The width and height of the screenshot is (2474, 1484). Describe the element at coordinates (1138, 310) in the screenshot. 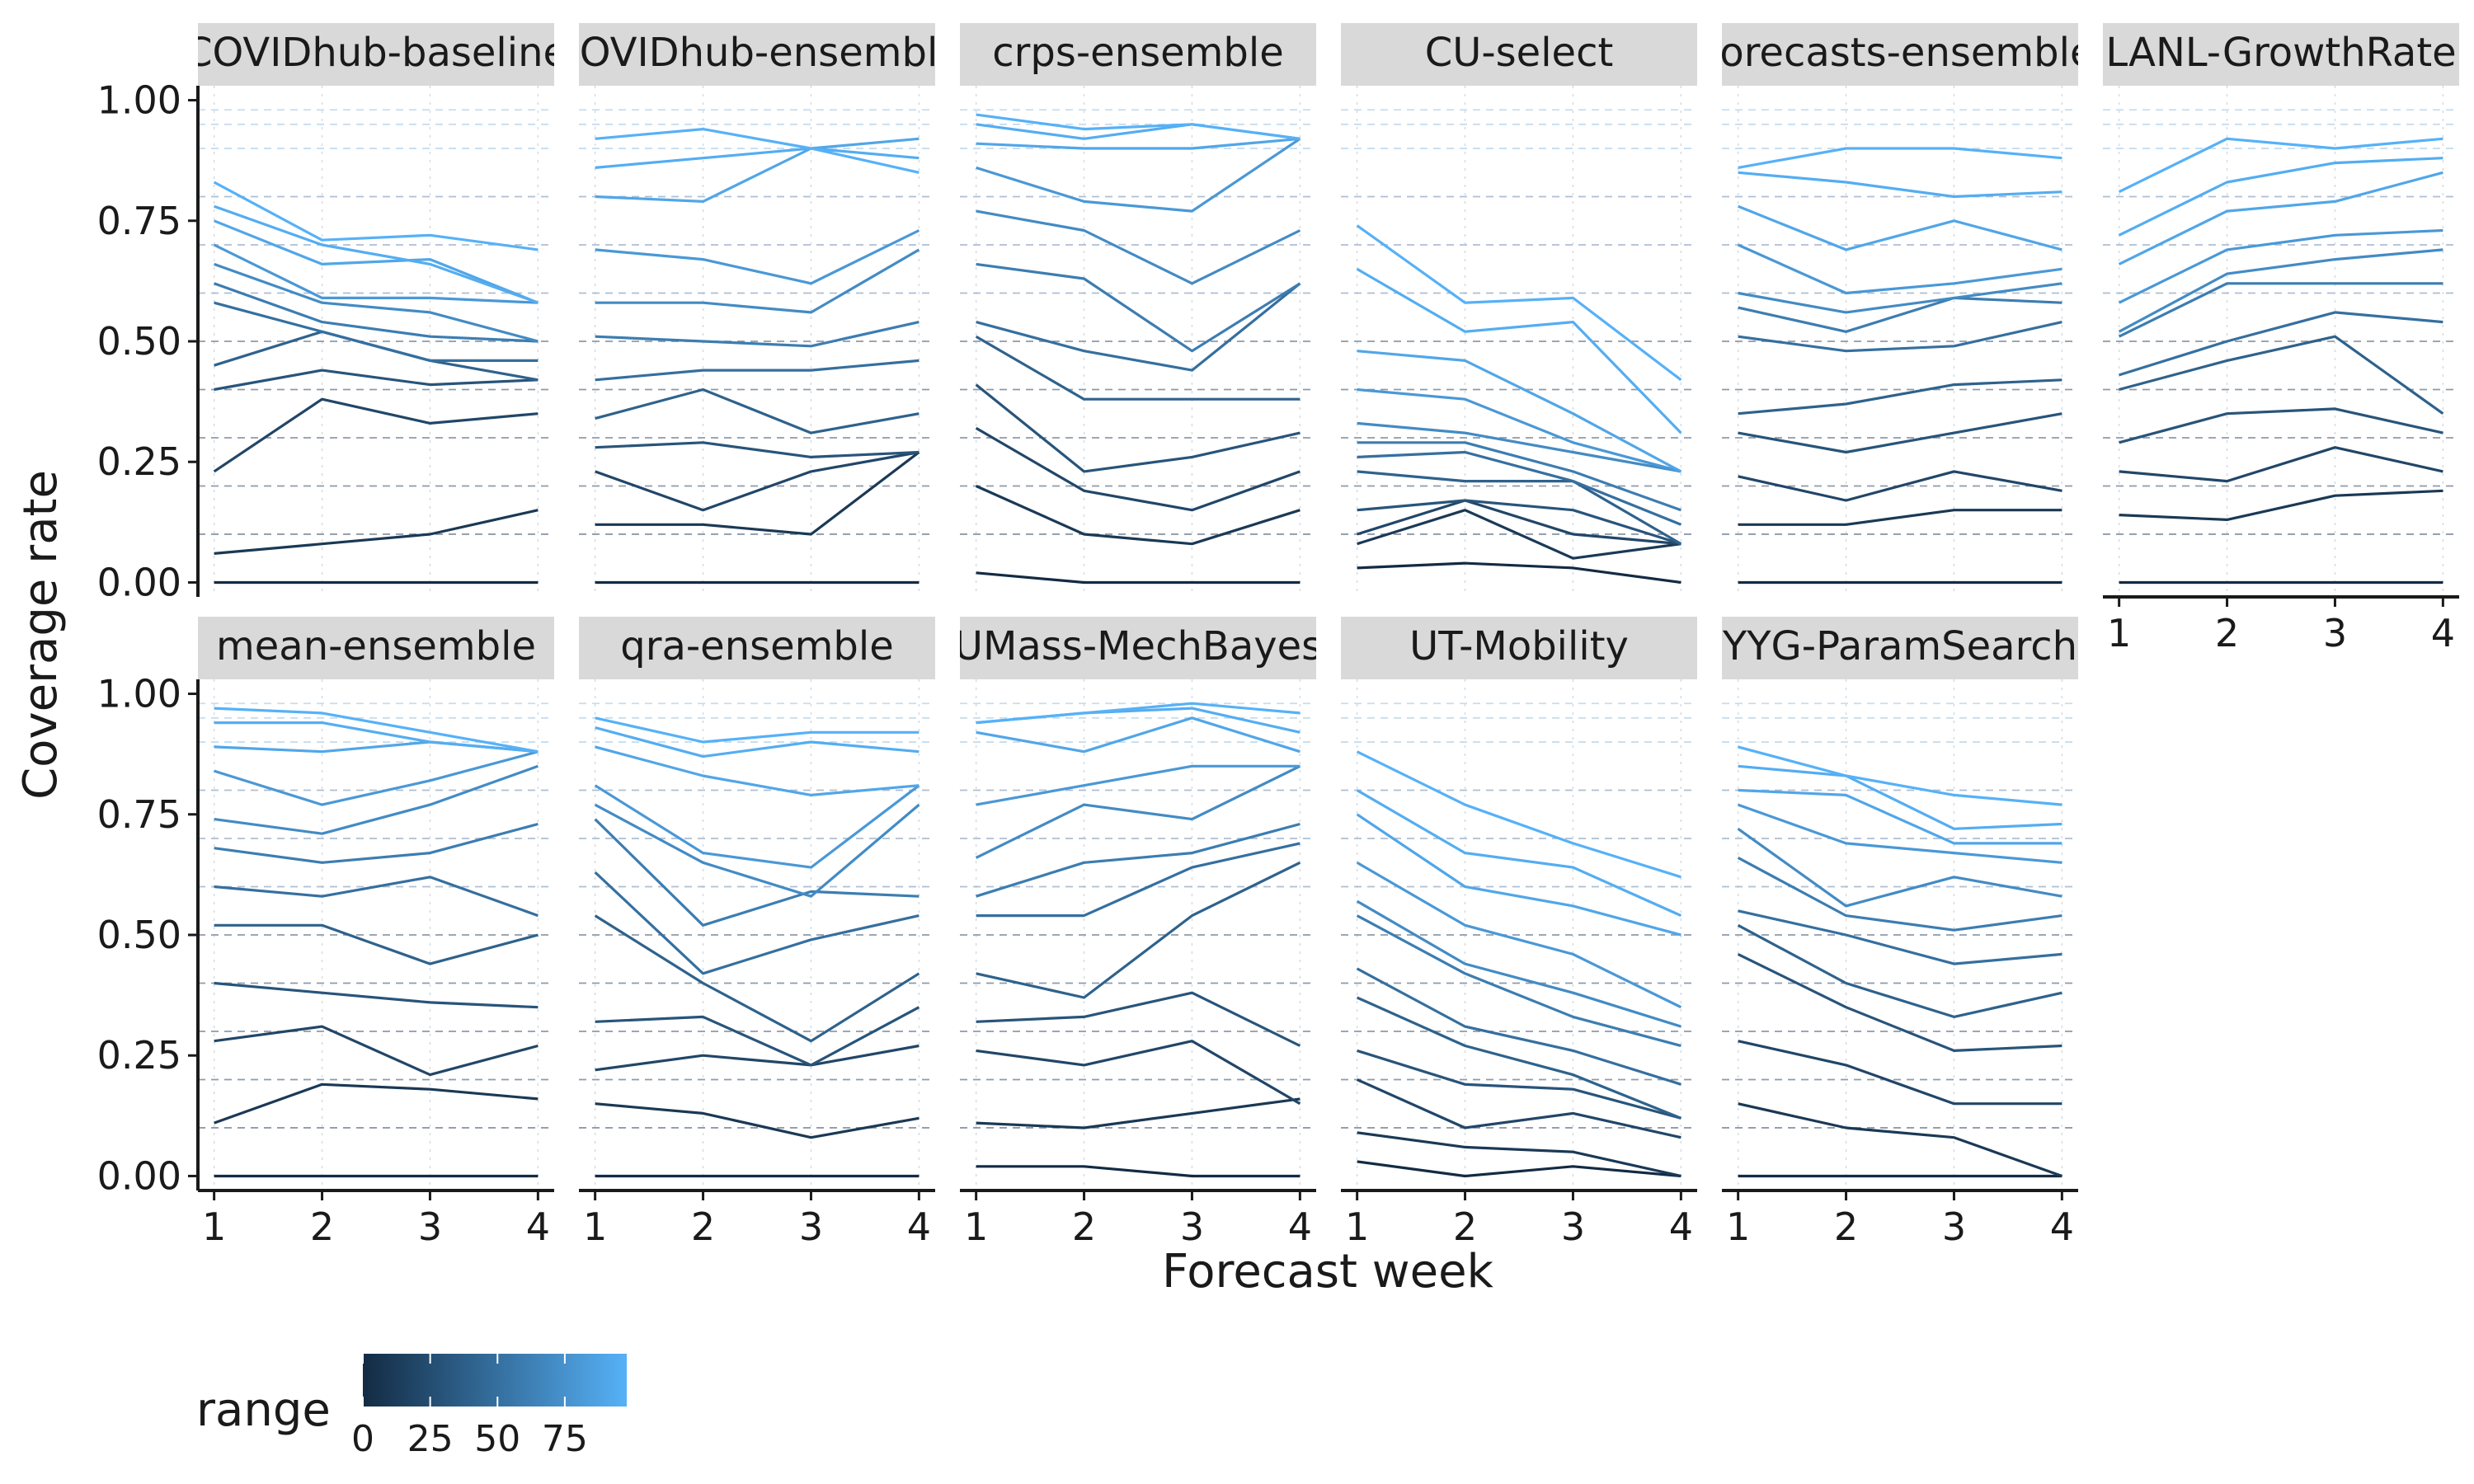

I see `facet-panel: crps-ensemble` at that location.